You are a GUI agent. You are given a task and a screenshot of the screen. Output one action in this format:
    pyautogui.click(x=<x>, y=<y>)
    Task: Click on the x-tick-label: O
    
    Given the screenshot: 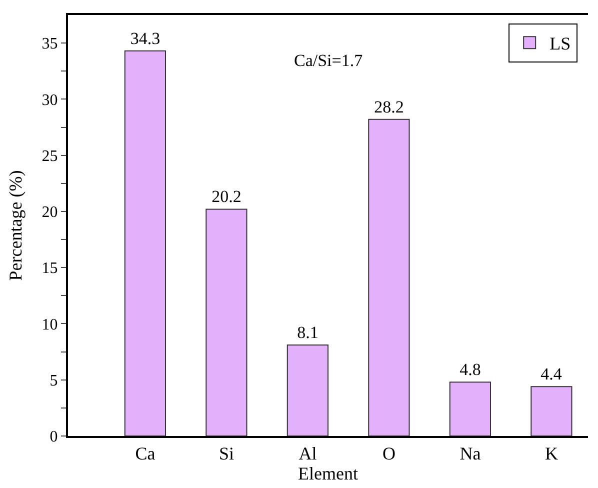 What is the action you would take?
    pyautogui.click(x=389, y=454)
    